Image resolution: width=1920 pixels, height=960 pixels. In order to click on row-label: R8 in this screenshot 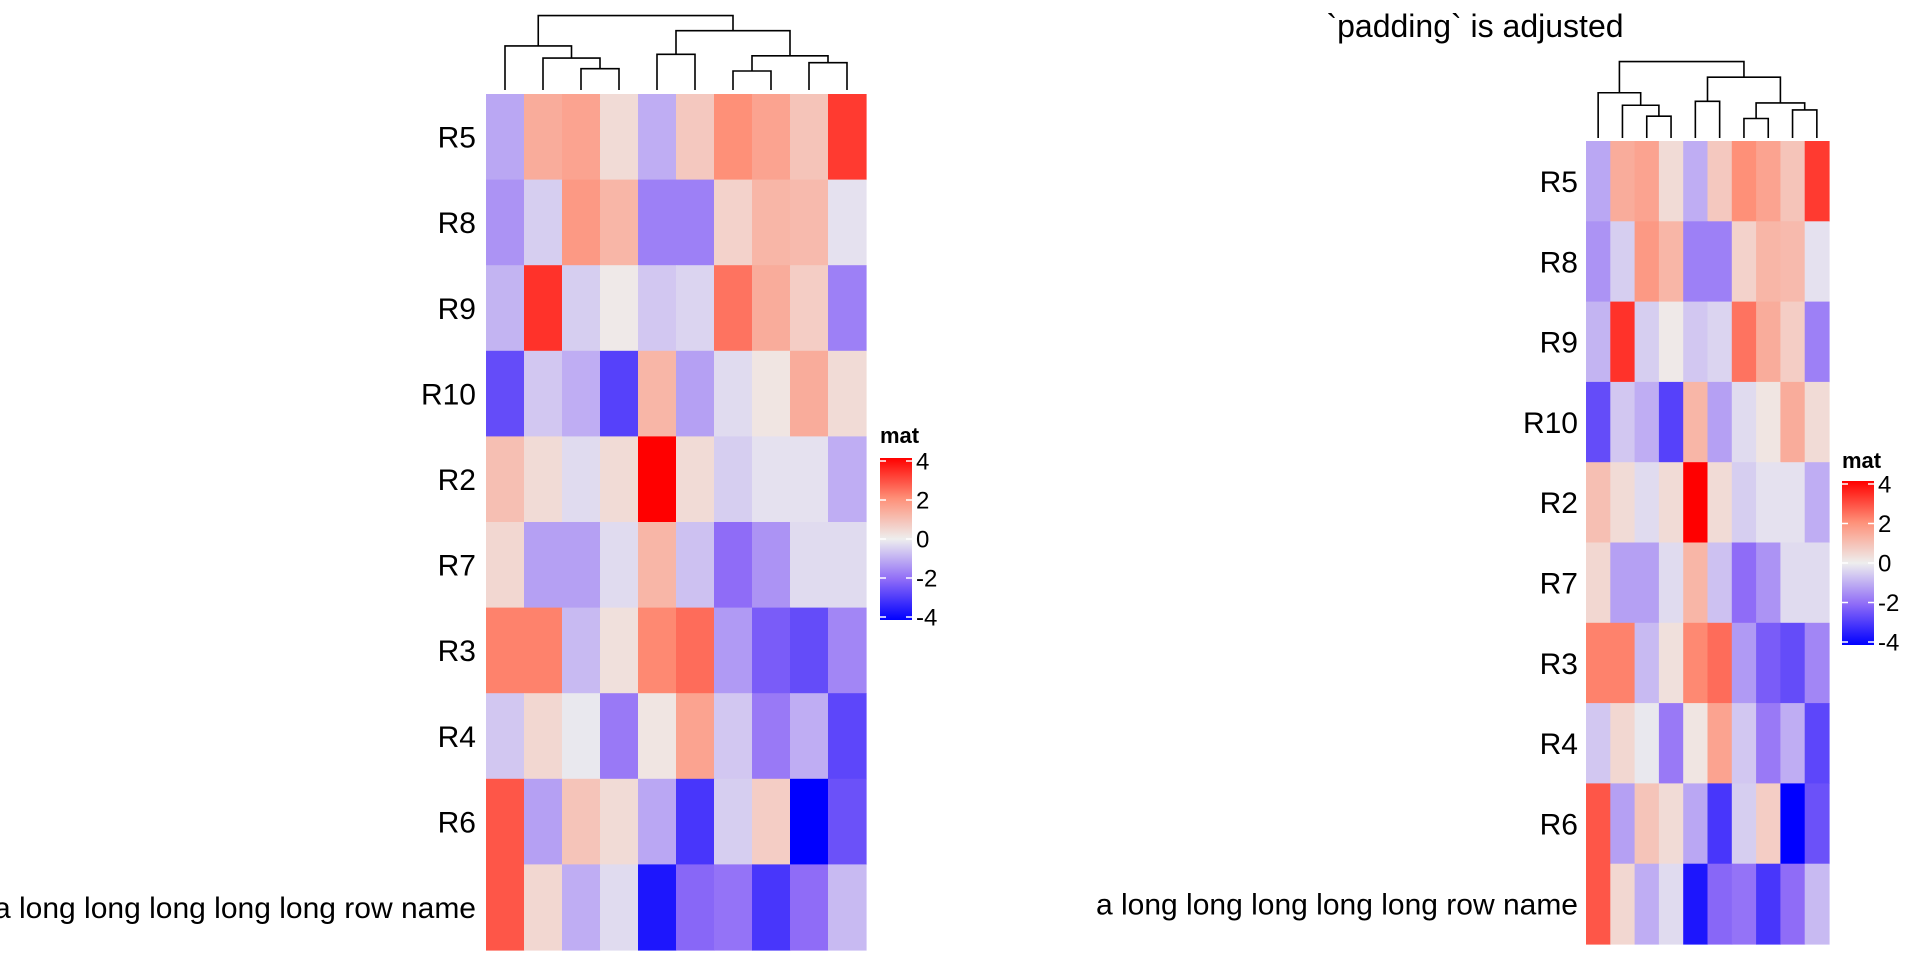, I will do `click(457, 223)`.